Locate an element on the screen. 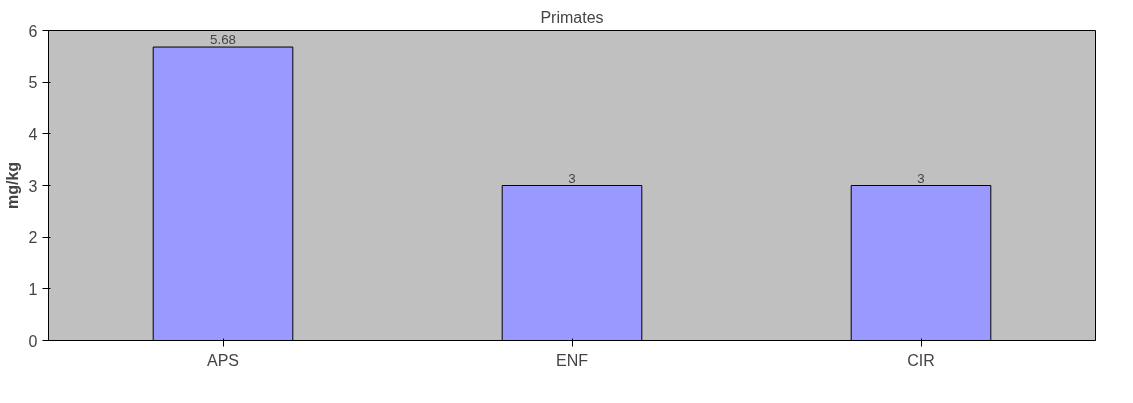 The image size is (1133, 403). x-tick-label: ENF is located at coordinates (572, 360).